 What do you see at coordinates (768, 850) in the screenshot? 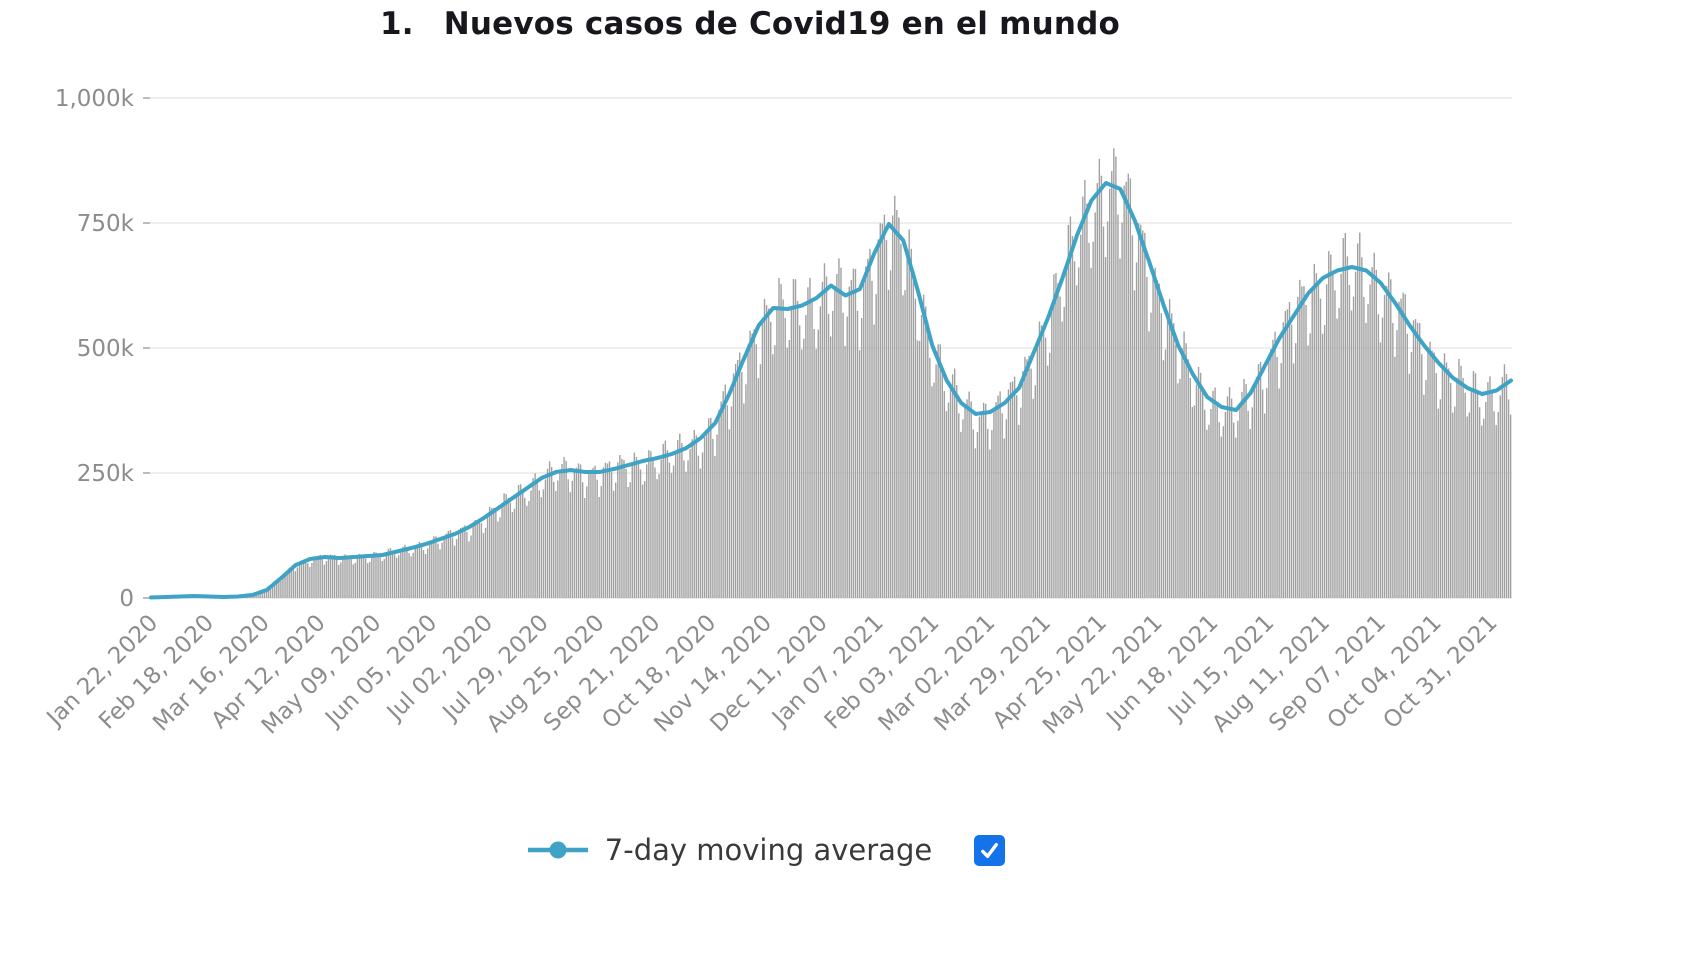
I see `legend-label: 7-day moving average` at bounding box center [768, 850].